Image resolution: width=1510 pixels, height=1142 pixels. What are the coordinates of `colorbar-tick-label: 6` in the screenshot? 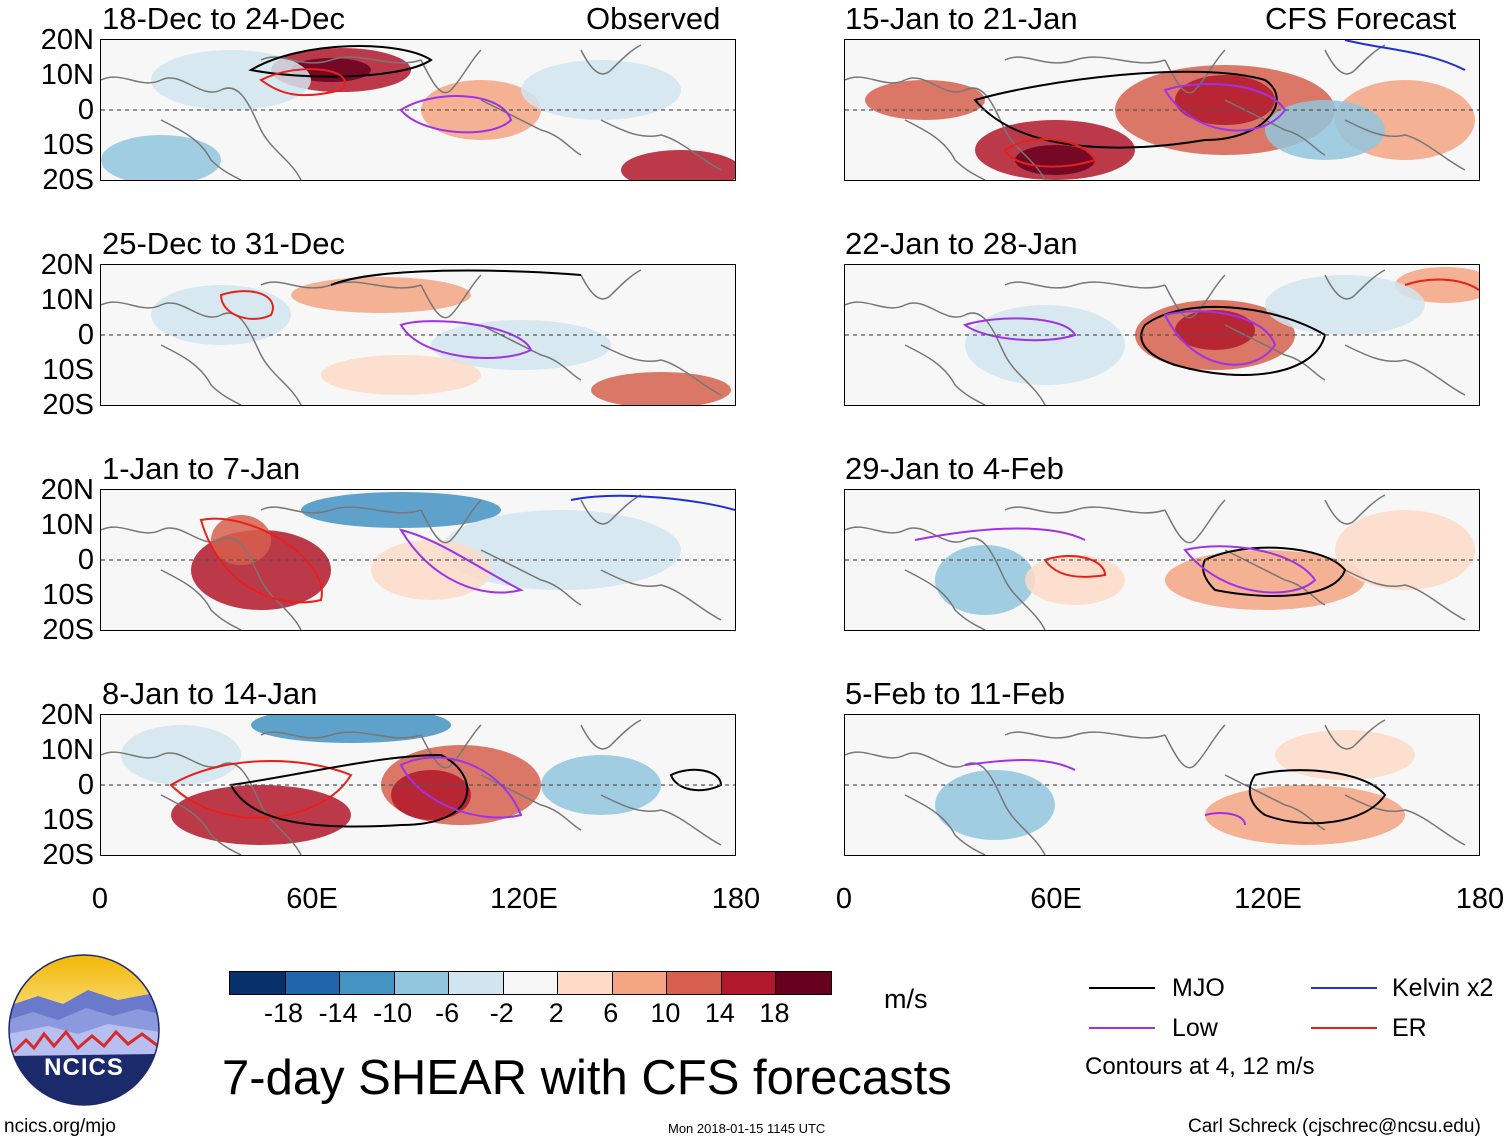 It's located at (611, 1013).